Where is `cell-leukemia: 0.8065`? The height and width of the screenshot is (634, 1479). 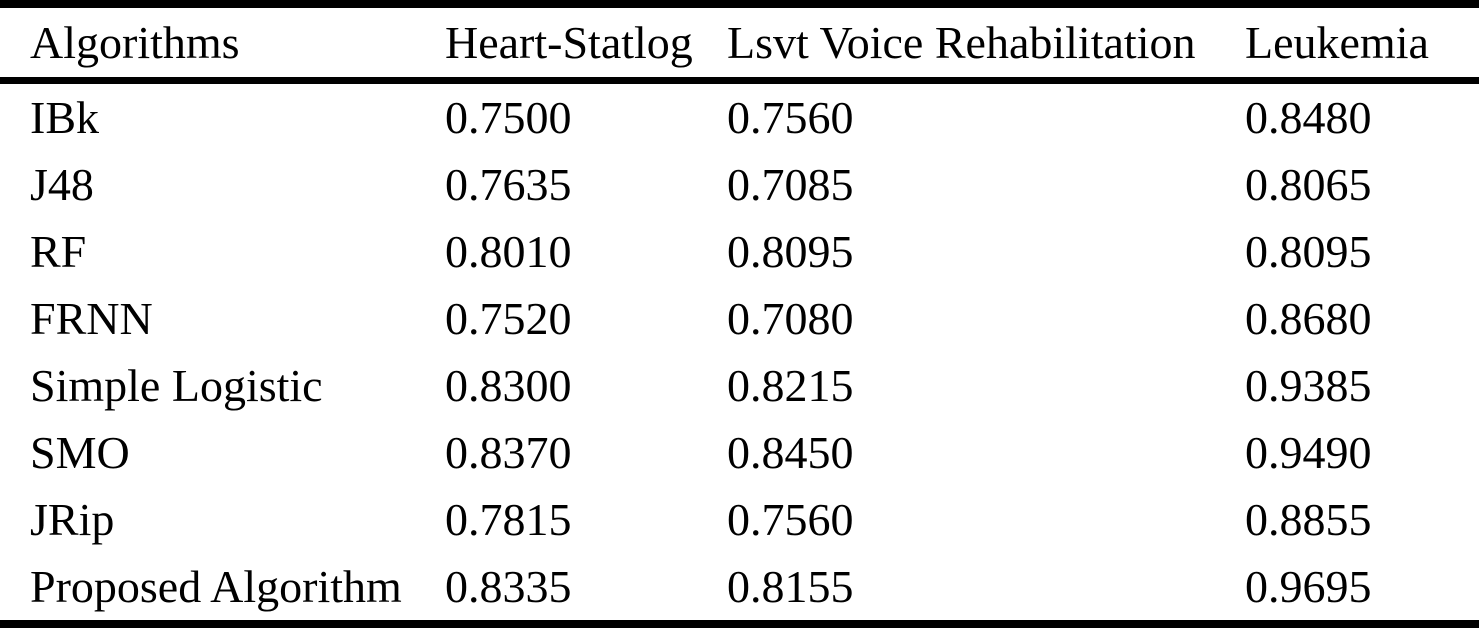
cell-leukemia: 0.8065 is located at coordinates (1308, 184).